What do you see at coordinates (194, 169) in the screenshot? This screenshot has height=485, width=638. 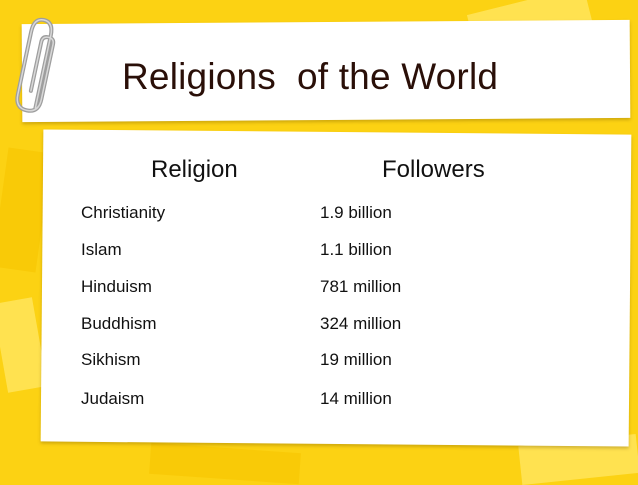 I see `religion-column-header: Religion` at bounding box center [194, 169].